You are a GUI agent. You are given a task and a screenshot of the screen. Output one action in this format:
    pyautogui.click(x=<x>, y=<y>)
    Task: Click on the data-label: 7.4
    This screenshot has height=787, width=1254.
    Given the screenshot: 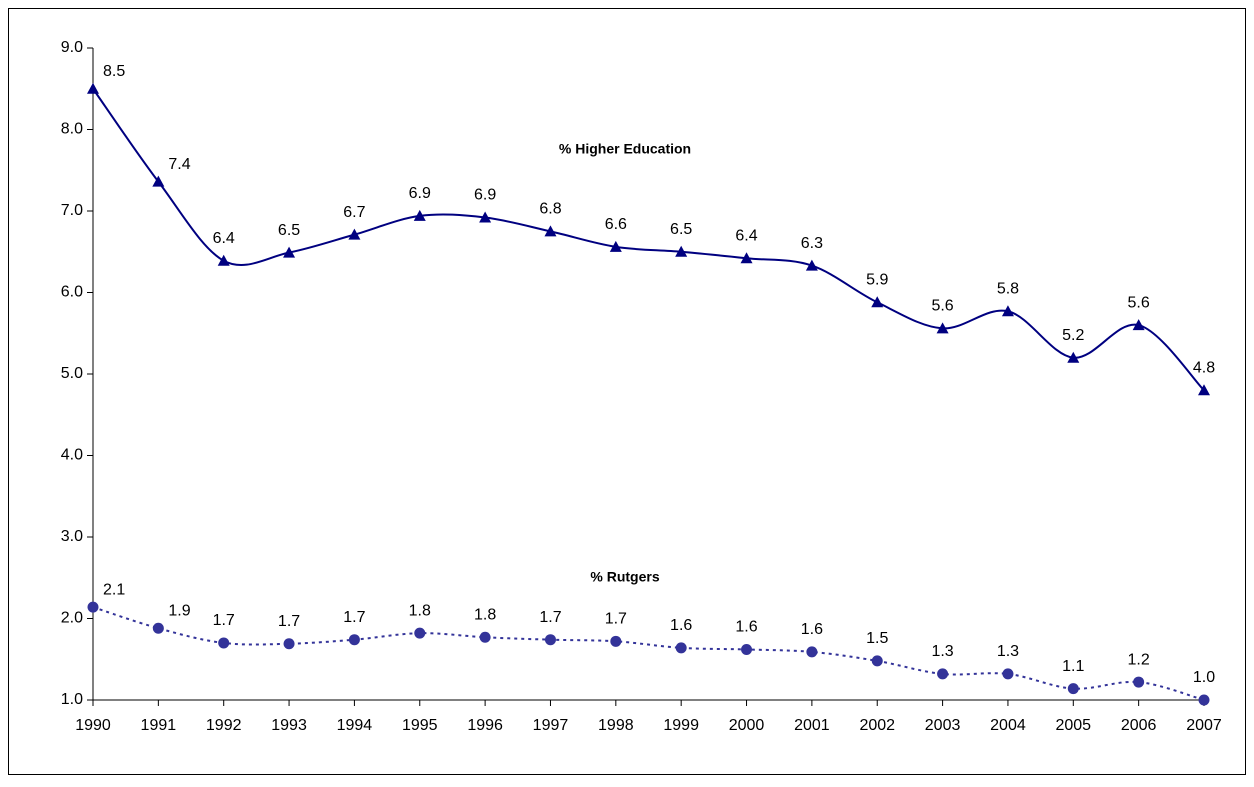 What is the action you would take?
    pyautogui.click(x=179, y=164)
    